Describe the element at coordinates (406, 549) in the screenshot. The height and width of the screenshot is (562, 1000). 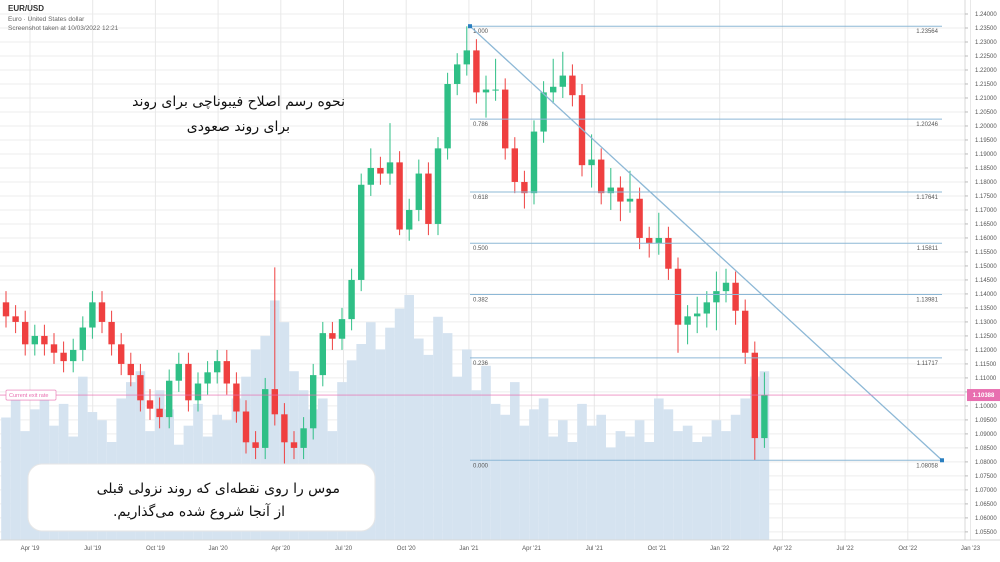
I see `x-tick-label: Oct '20` at that location.